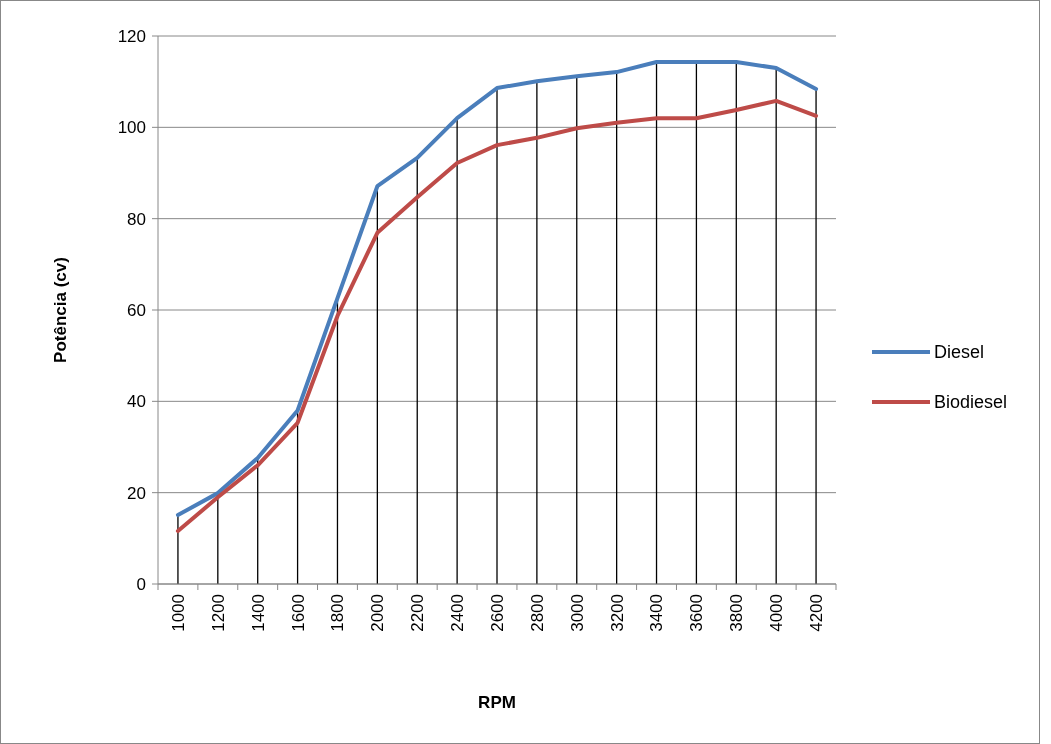 Image resolution: width=1051 pixels, height=744 pixels. What do you see at coordinates (136, 402) in the screenshot?
I see `y-tick-label: 40` at bounding box center [136, 402].